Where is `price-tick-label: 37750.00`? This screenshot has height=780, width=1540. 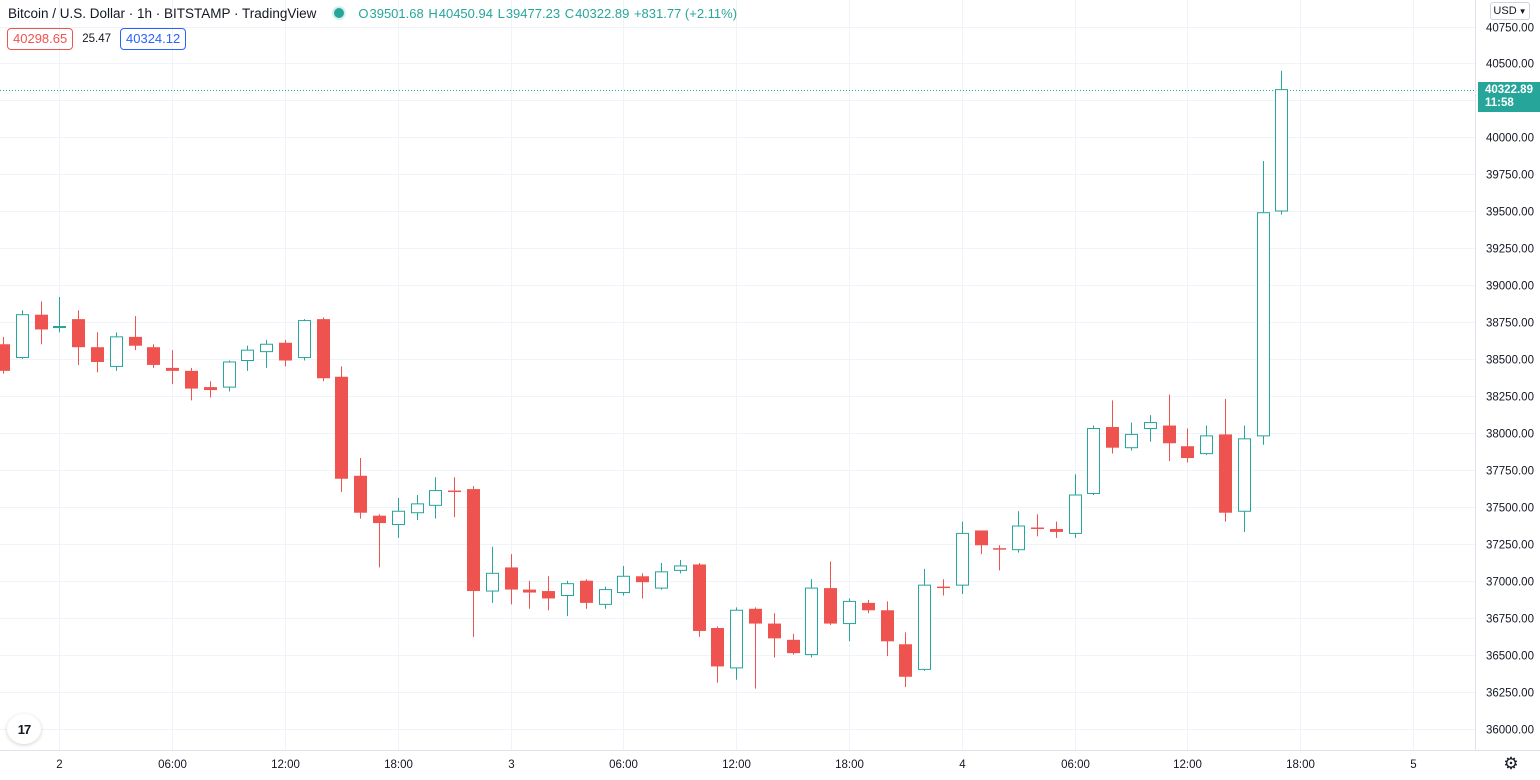 price-tick-label: 37750.00 is located at coordinates (1510, 472).